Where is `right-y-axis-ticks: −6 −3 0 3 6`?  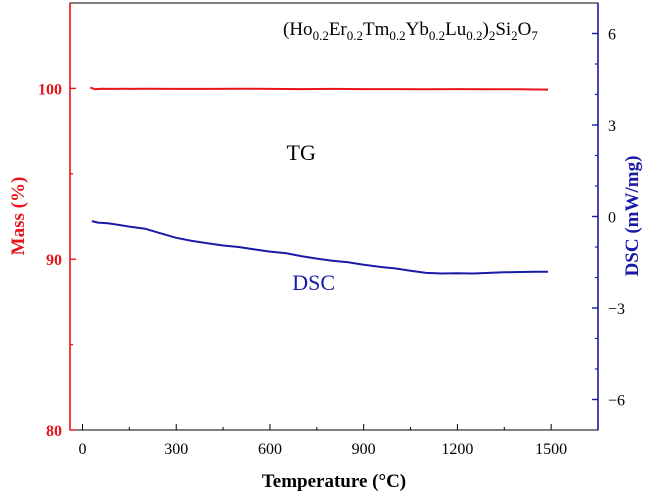
right-y-axis-ticks: −6 −3 0 3 6 is located at coordinates (608, 218).